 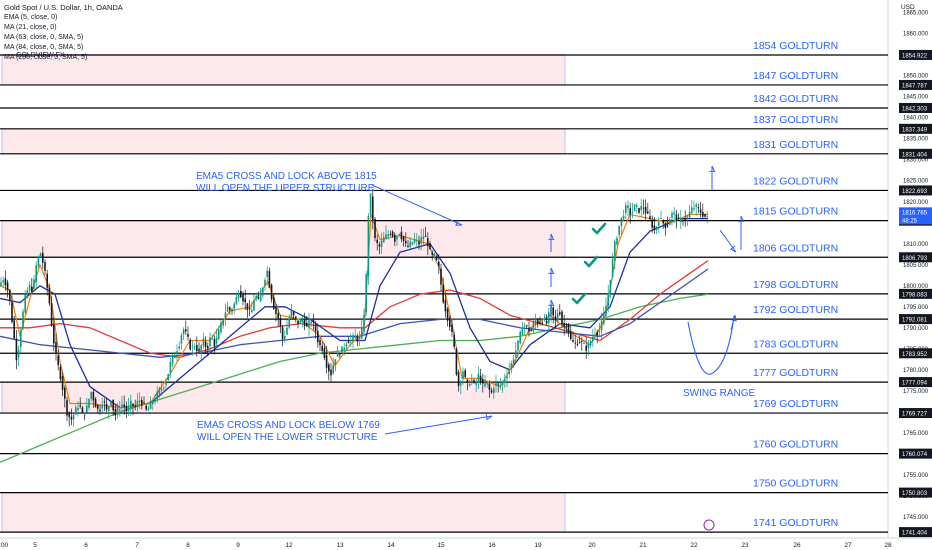 What do you see at coordinates (31, 17) in the screenshot?
I see `legend-ema5: EMA (5, close, 0)` at bounding box center [31, 17].